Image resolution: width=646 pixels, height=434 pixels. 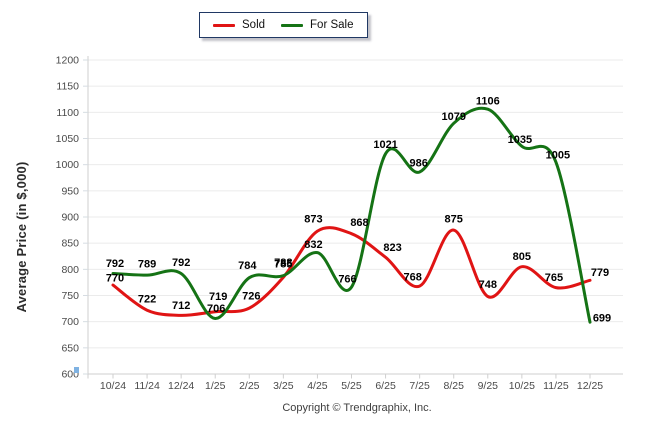 What do you see at coordinates (558, 156) in the screenshot?
I see `data-label: 1005` at bounding box center [558, 156].